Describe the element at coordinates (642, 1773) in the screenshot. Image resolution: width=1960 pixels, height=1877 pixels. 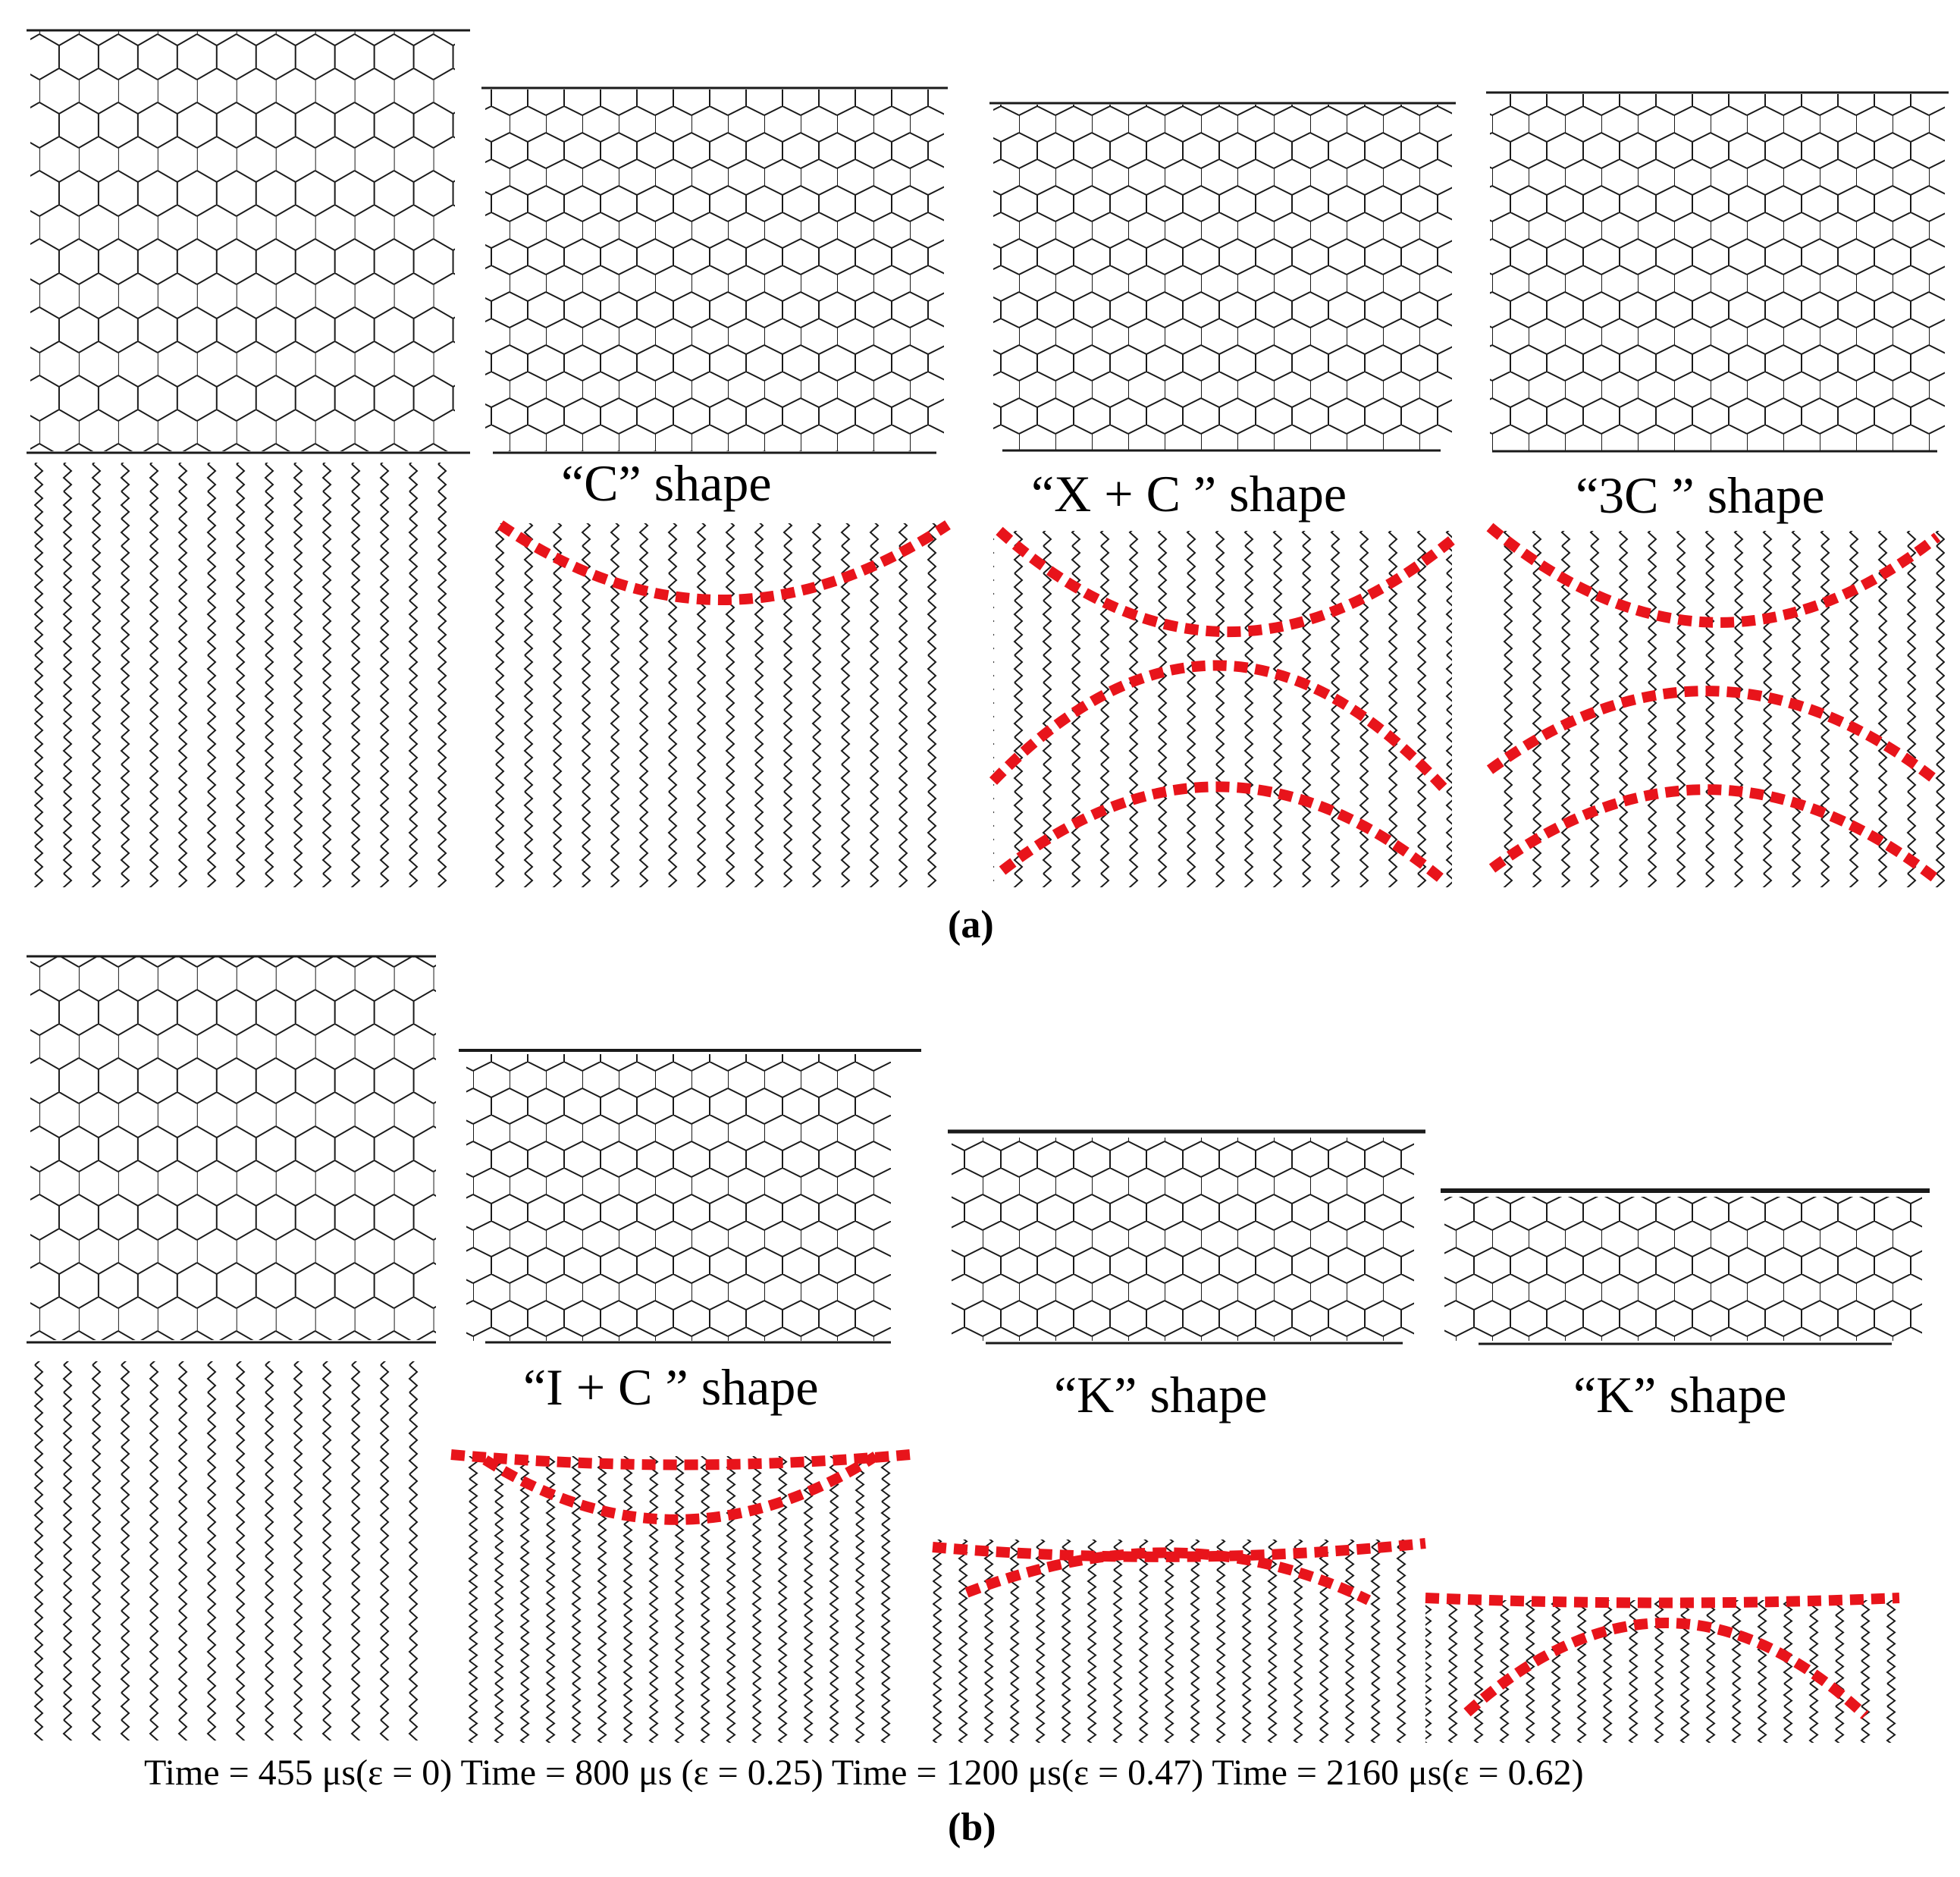
I see `time-label-2: Time = 800 μs (ε = 0.25)` at that location.